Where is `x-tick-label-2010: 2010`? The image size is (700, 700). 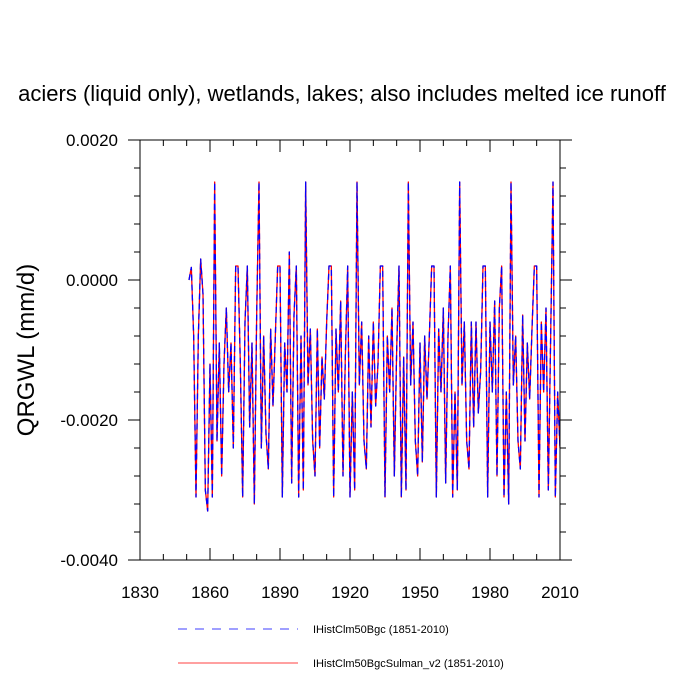
x-tick-label-2010: 2010 is located at coordinates (560, 592).